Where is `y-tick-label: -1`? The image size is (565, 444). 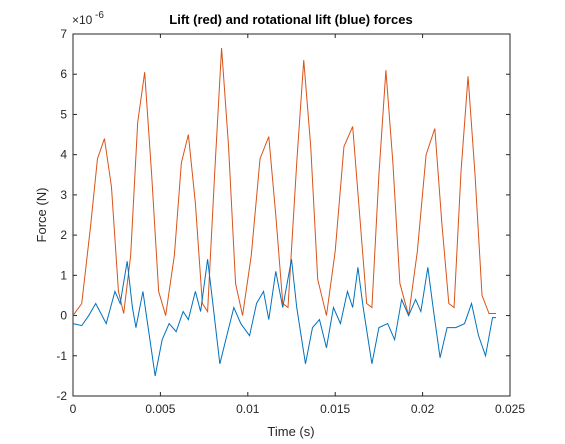
y-tick-label: -1 is located at coordinates (61, 356).